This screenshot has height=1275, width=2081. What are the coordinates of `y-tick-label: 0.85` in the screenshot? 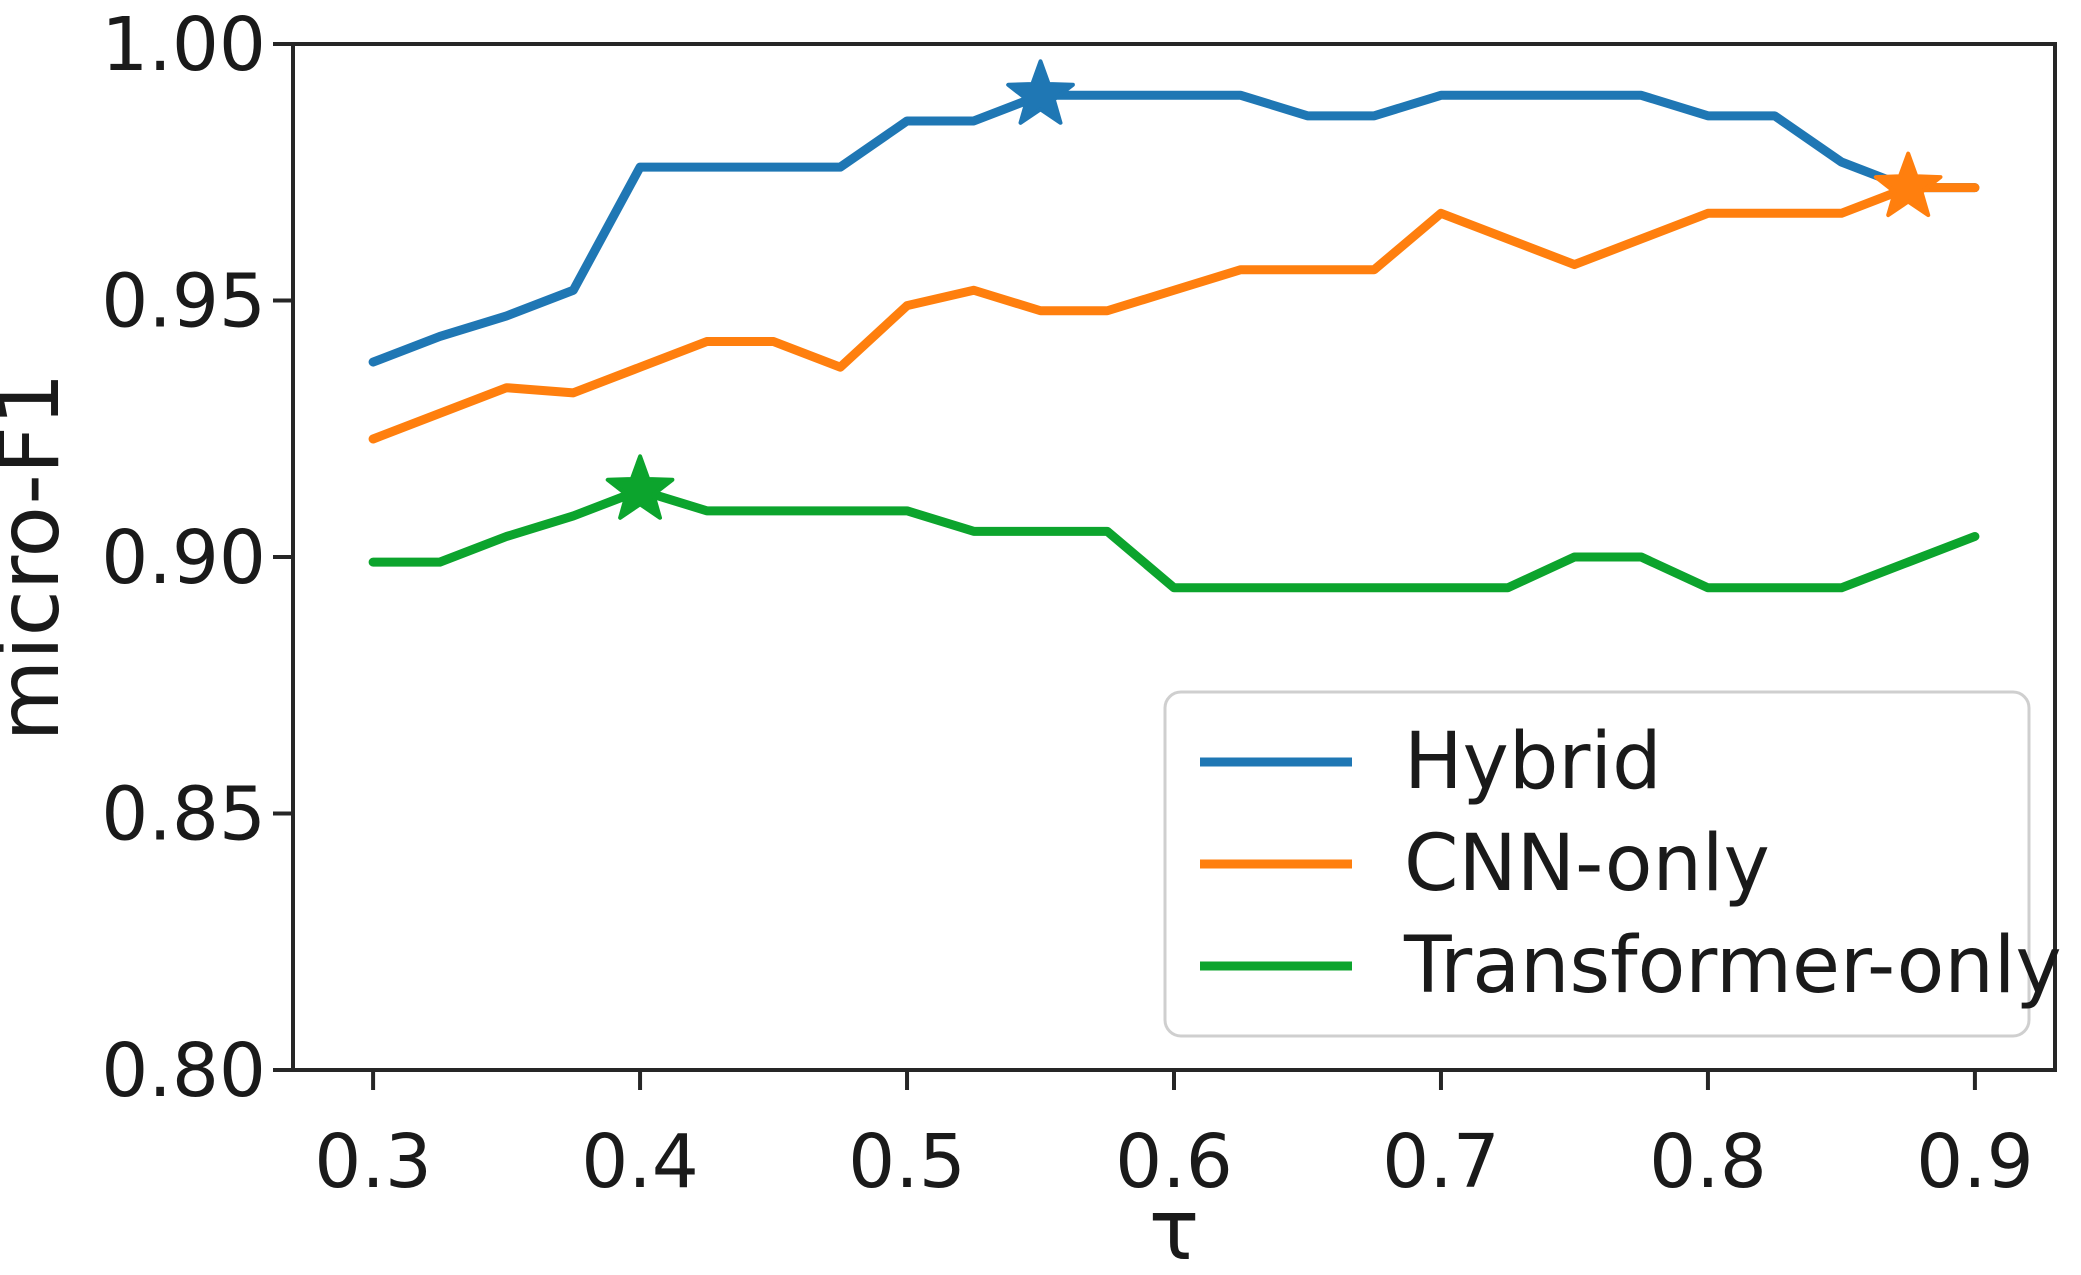 It's located at (183, 815).